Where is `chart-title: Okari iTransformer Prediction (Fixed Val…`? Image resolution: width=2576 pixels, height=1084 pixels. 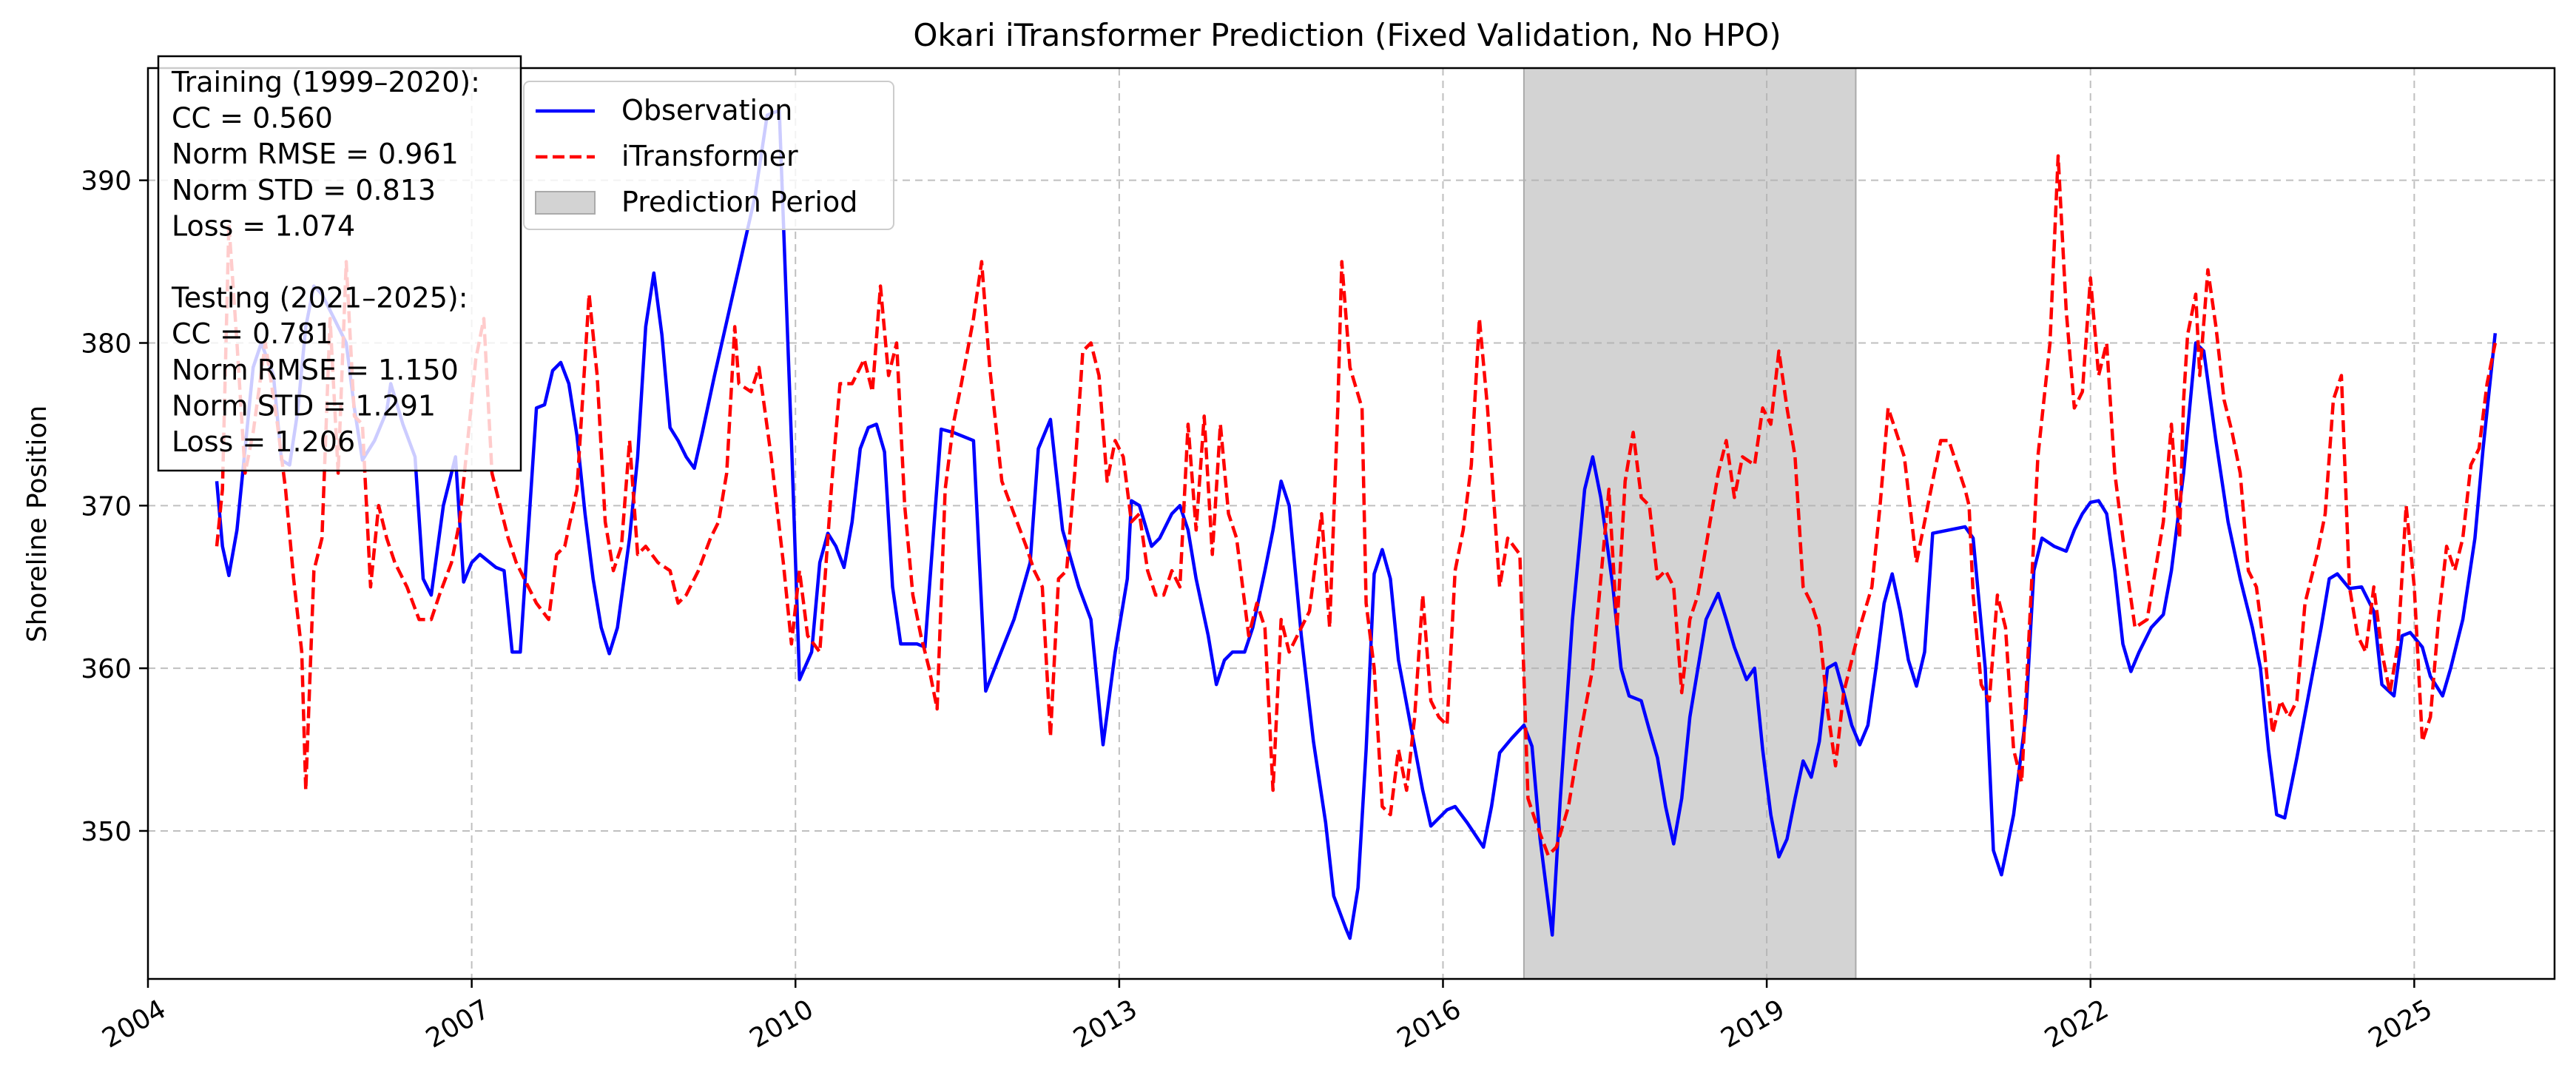 chart-title: Okari iTransformer Prediction (Fixed Val… is located at coordinates (1347, 35).